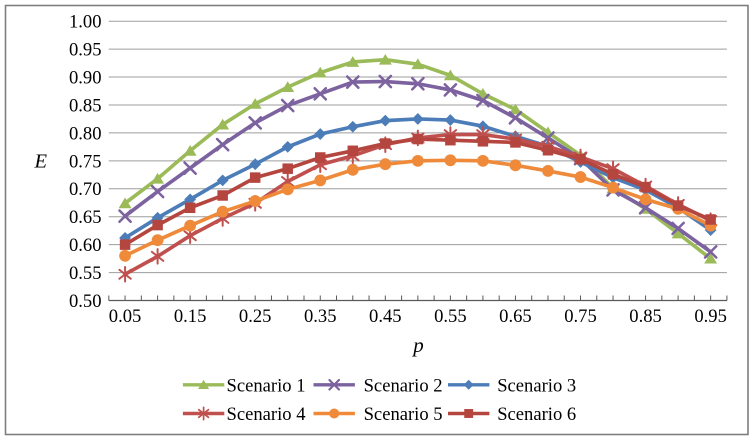  I want to click on svg-text: Scenario 5, so click(403, 414).